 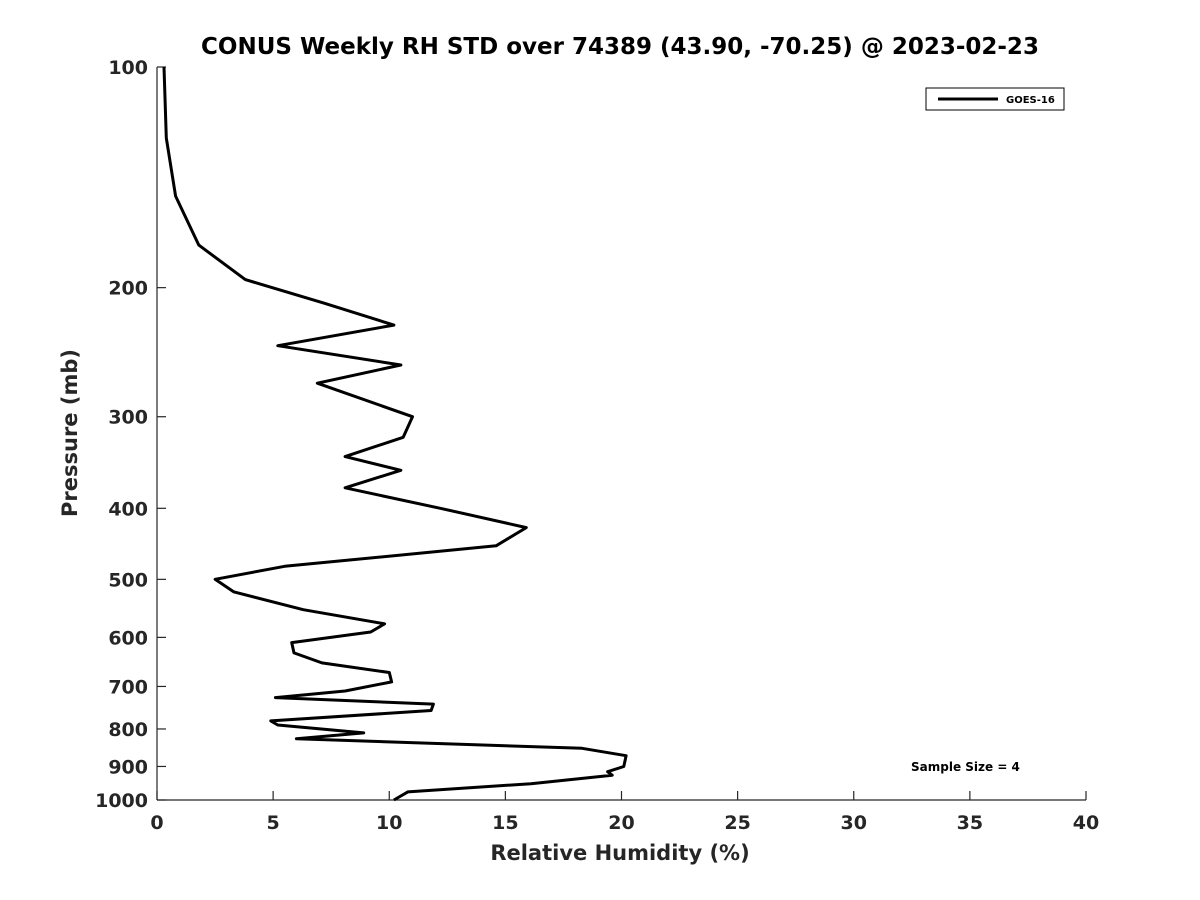 I want to click on x-tick-label: 5, so click(x=273, y=823).